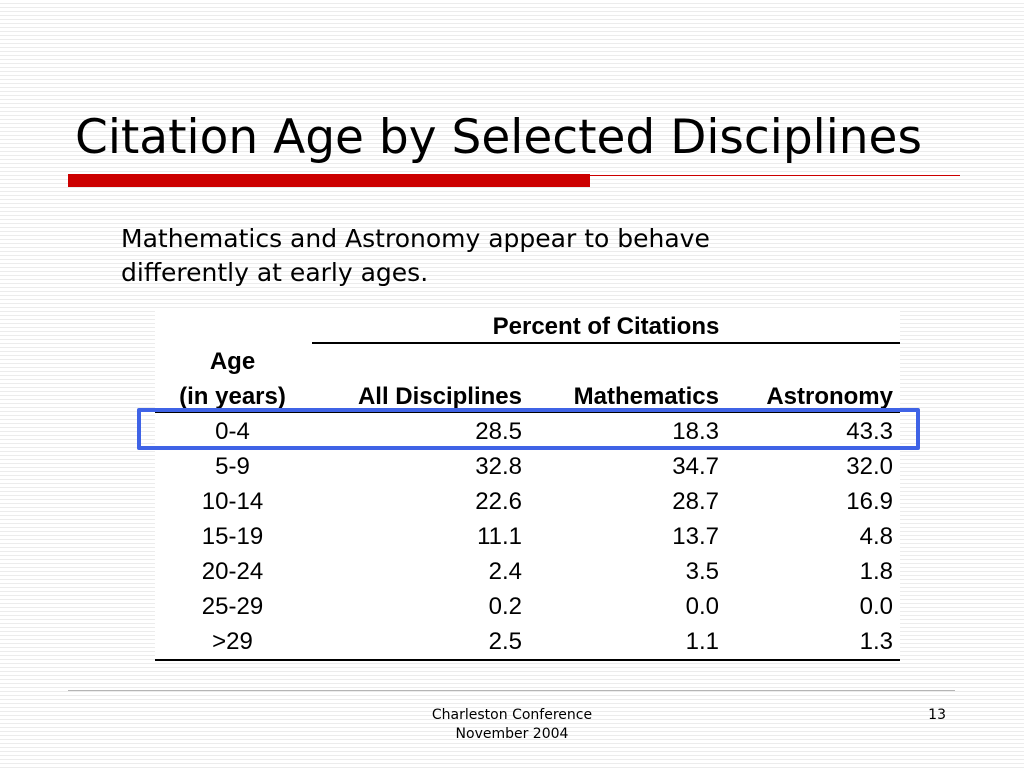  Describe the element at coordinates (232, 361) in the screenshot. I see `age-header-line-1: Age` at that location.